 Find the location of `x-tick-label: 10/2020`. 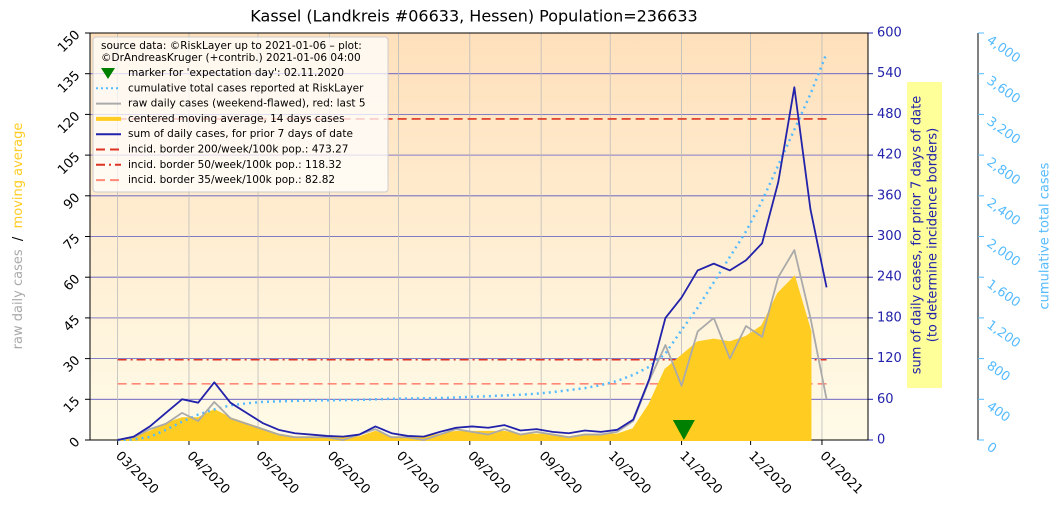

x-tick-label: 10/2020 is located at coordinates (629, 473).